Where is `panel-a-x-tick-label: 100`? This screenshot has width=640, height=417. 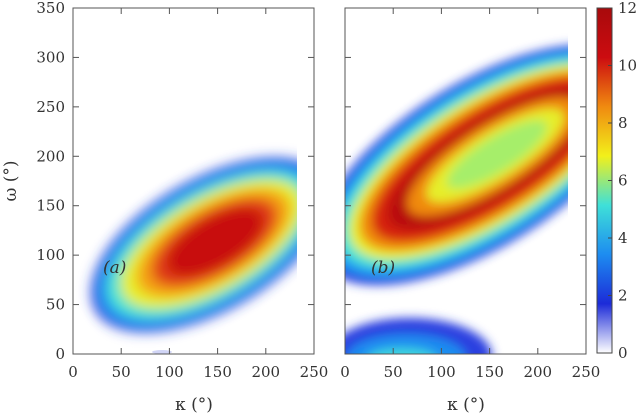 panel-a-x-tick-label: 100 is located at coordinates (169, 372).